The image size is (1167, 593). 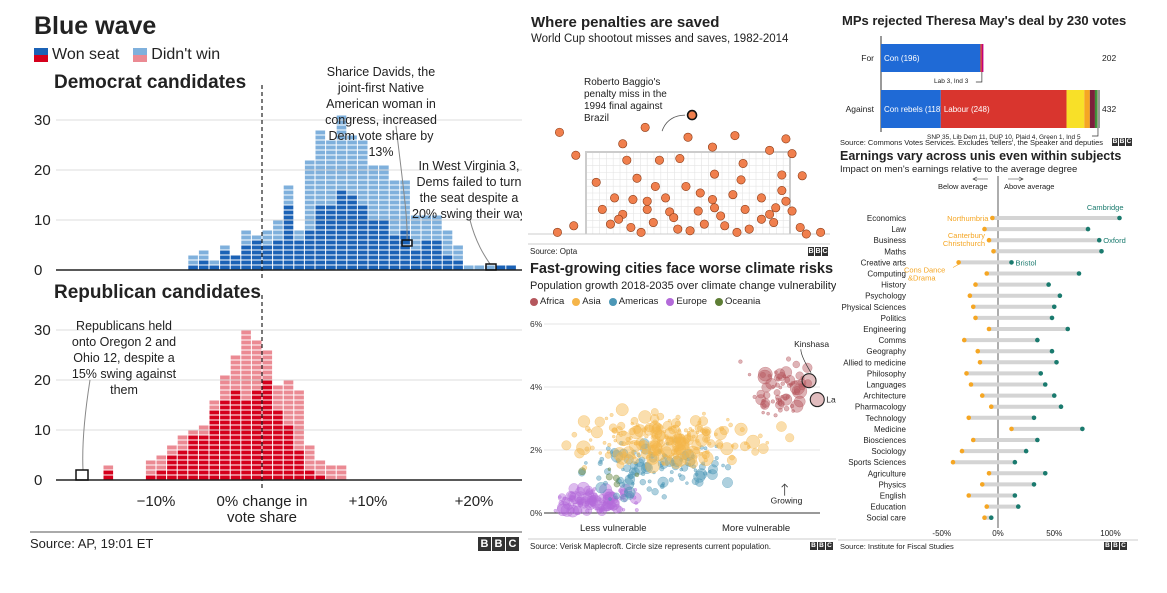 What do you see at coordinates (886, 351) in the screenshot?
I see `subject-label: Geography` at bounding box center [886, 351].